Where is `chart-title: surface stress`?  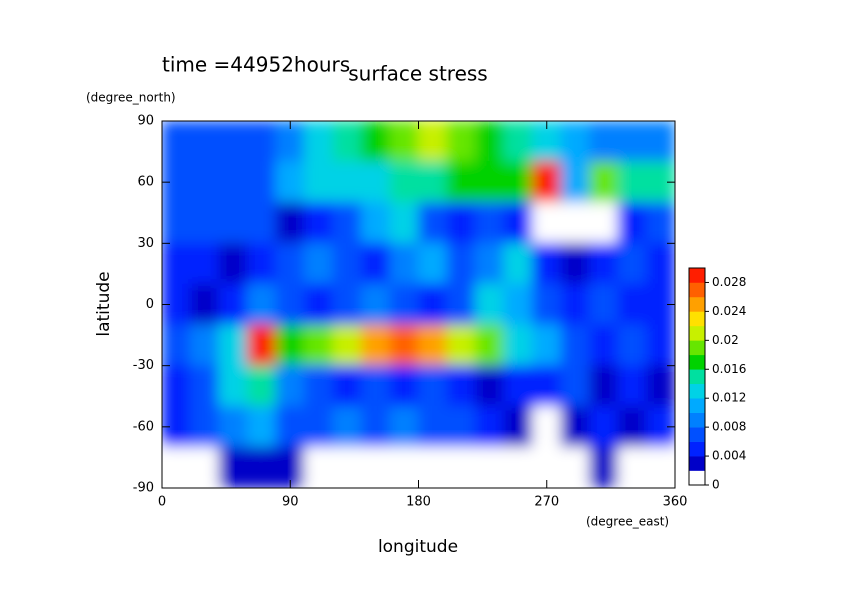 chart-title: surface stress is located at coordinates (417, 74).